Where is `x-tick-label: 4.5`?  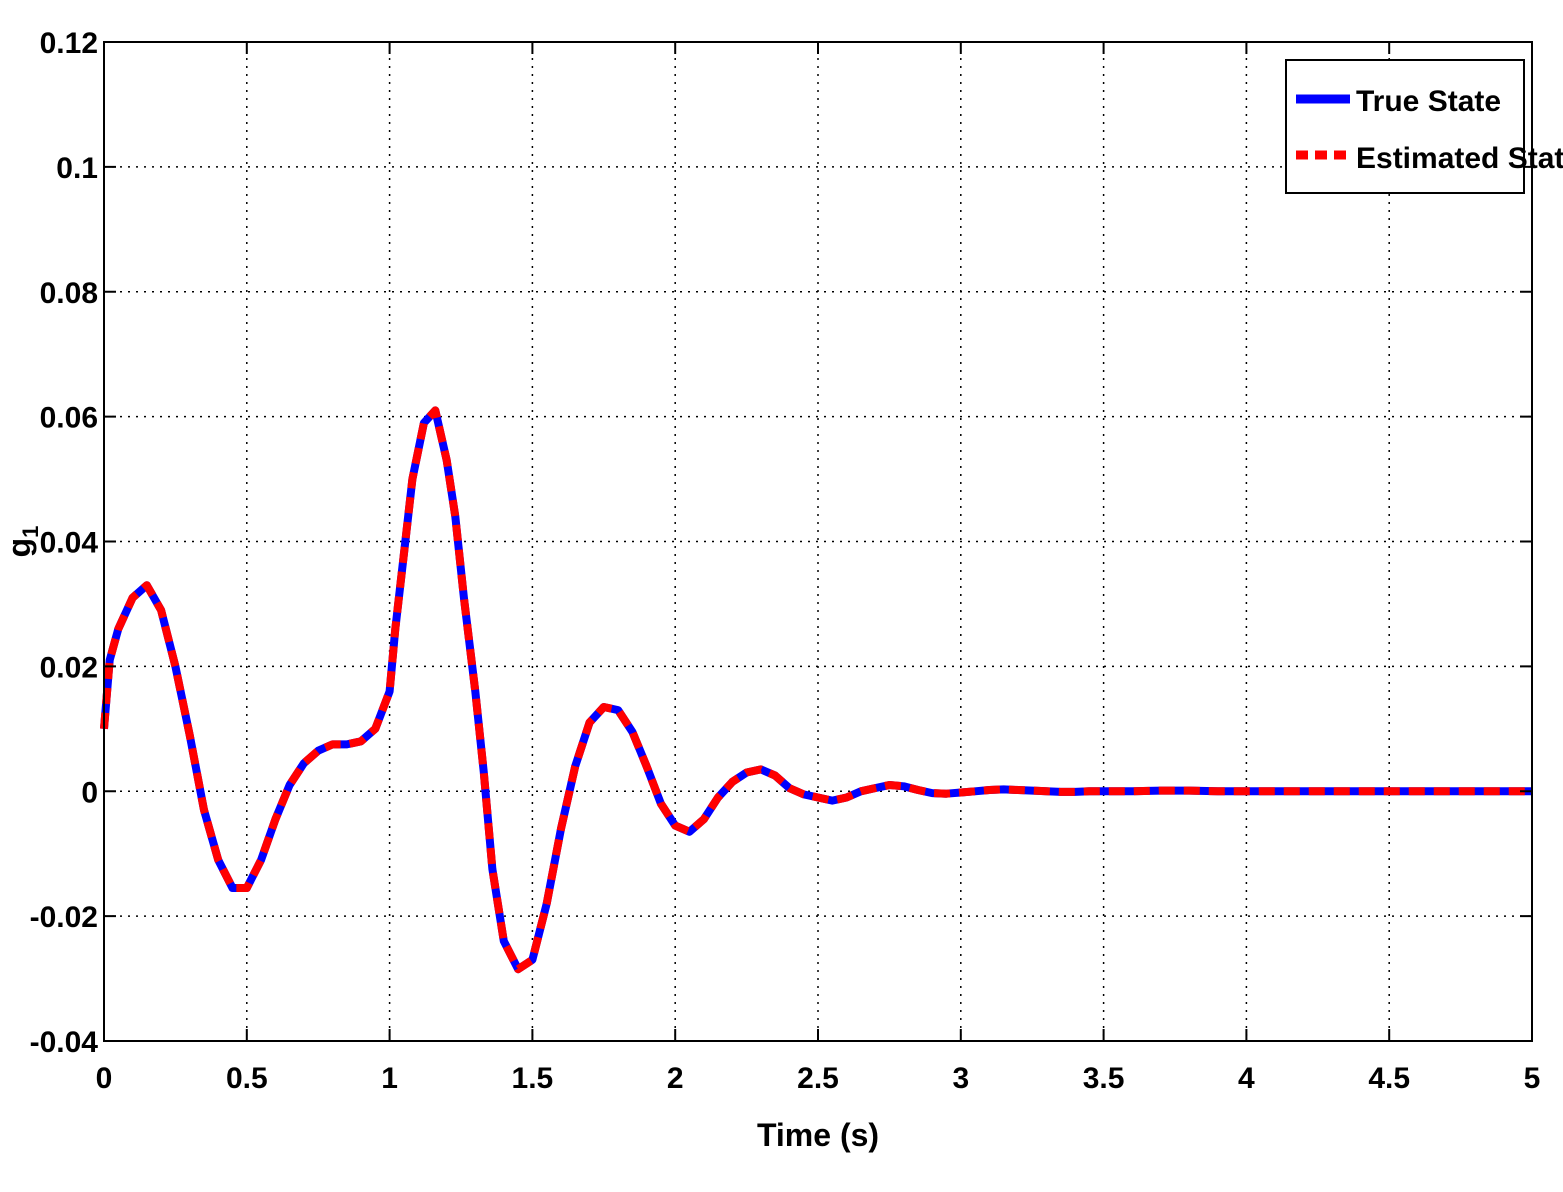
x-tick-label: 4.5 is located at coordinates (1389, 1078).